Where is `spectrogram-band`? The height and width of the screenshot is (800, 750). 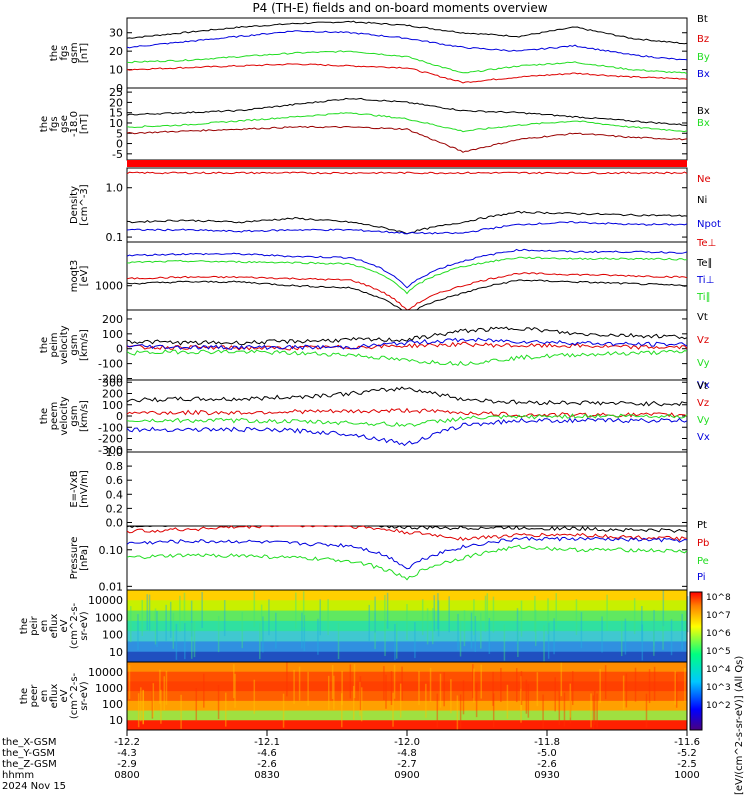
spectrogram-band is located at coordinates (407, 706).